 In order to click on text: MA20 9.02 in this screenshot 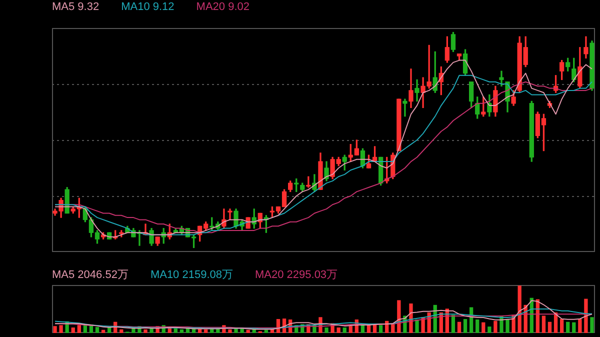, I will do `click(223, 7)`.